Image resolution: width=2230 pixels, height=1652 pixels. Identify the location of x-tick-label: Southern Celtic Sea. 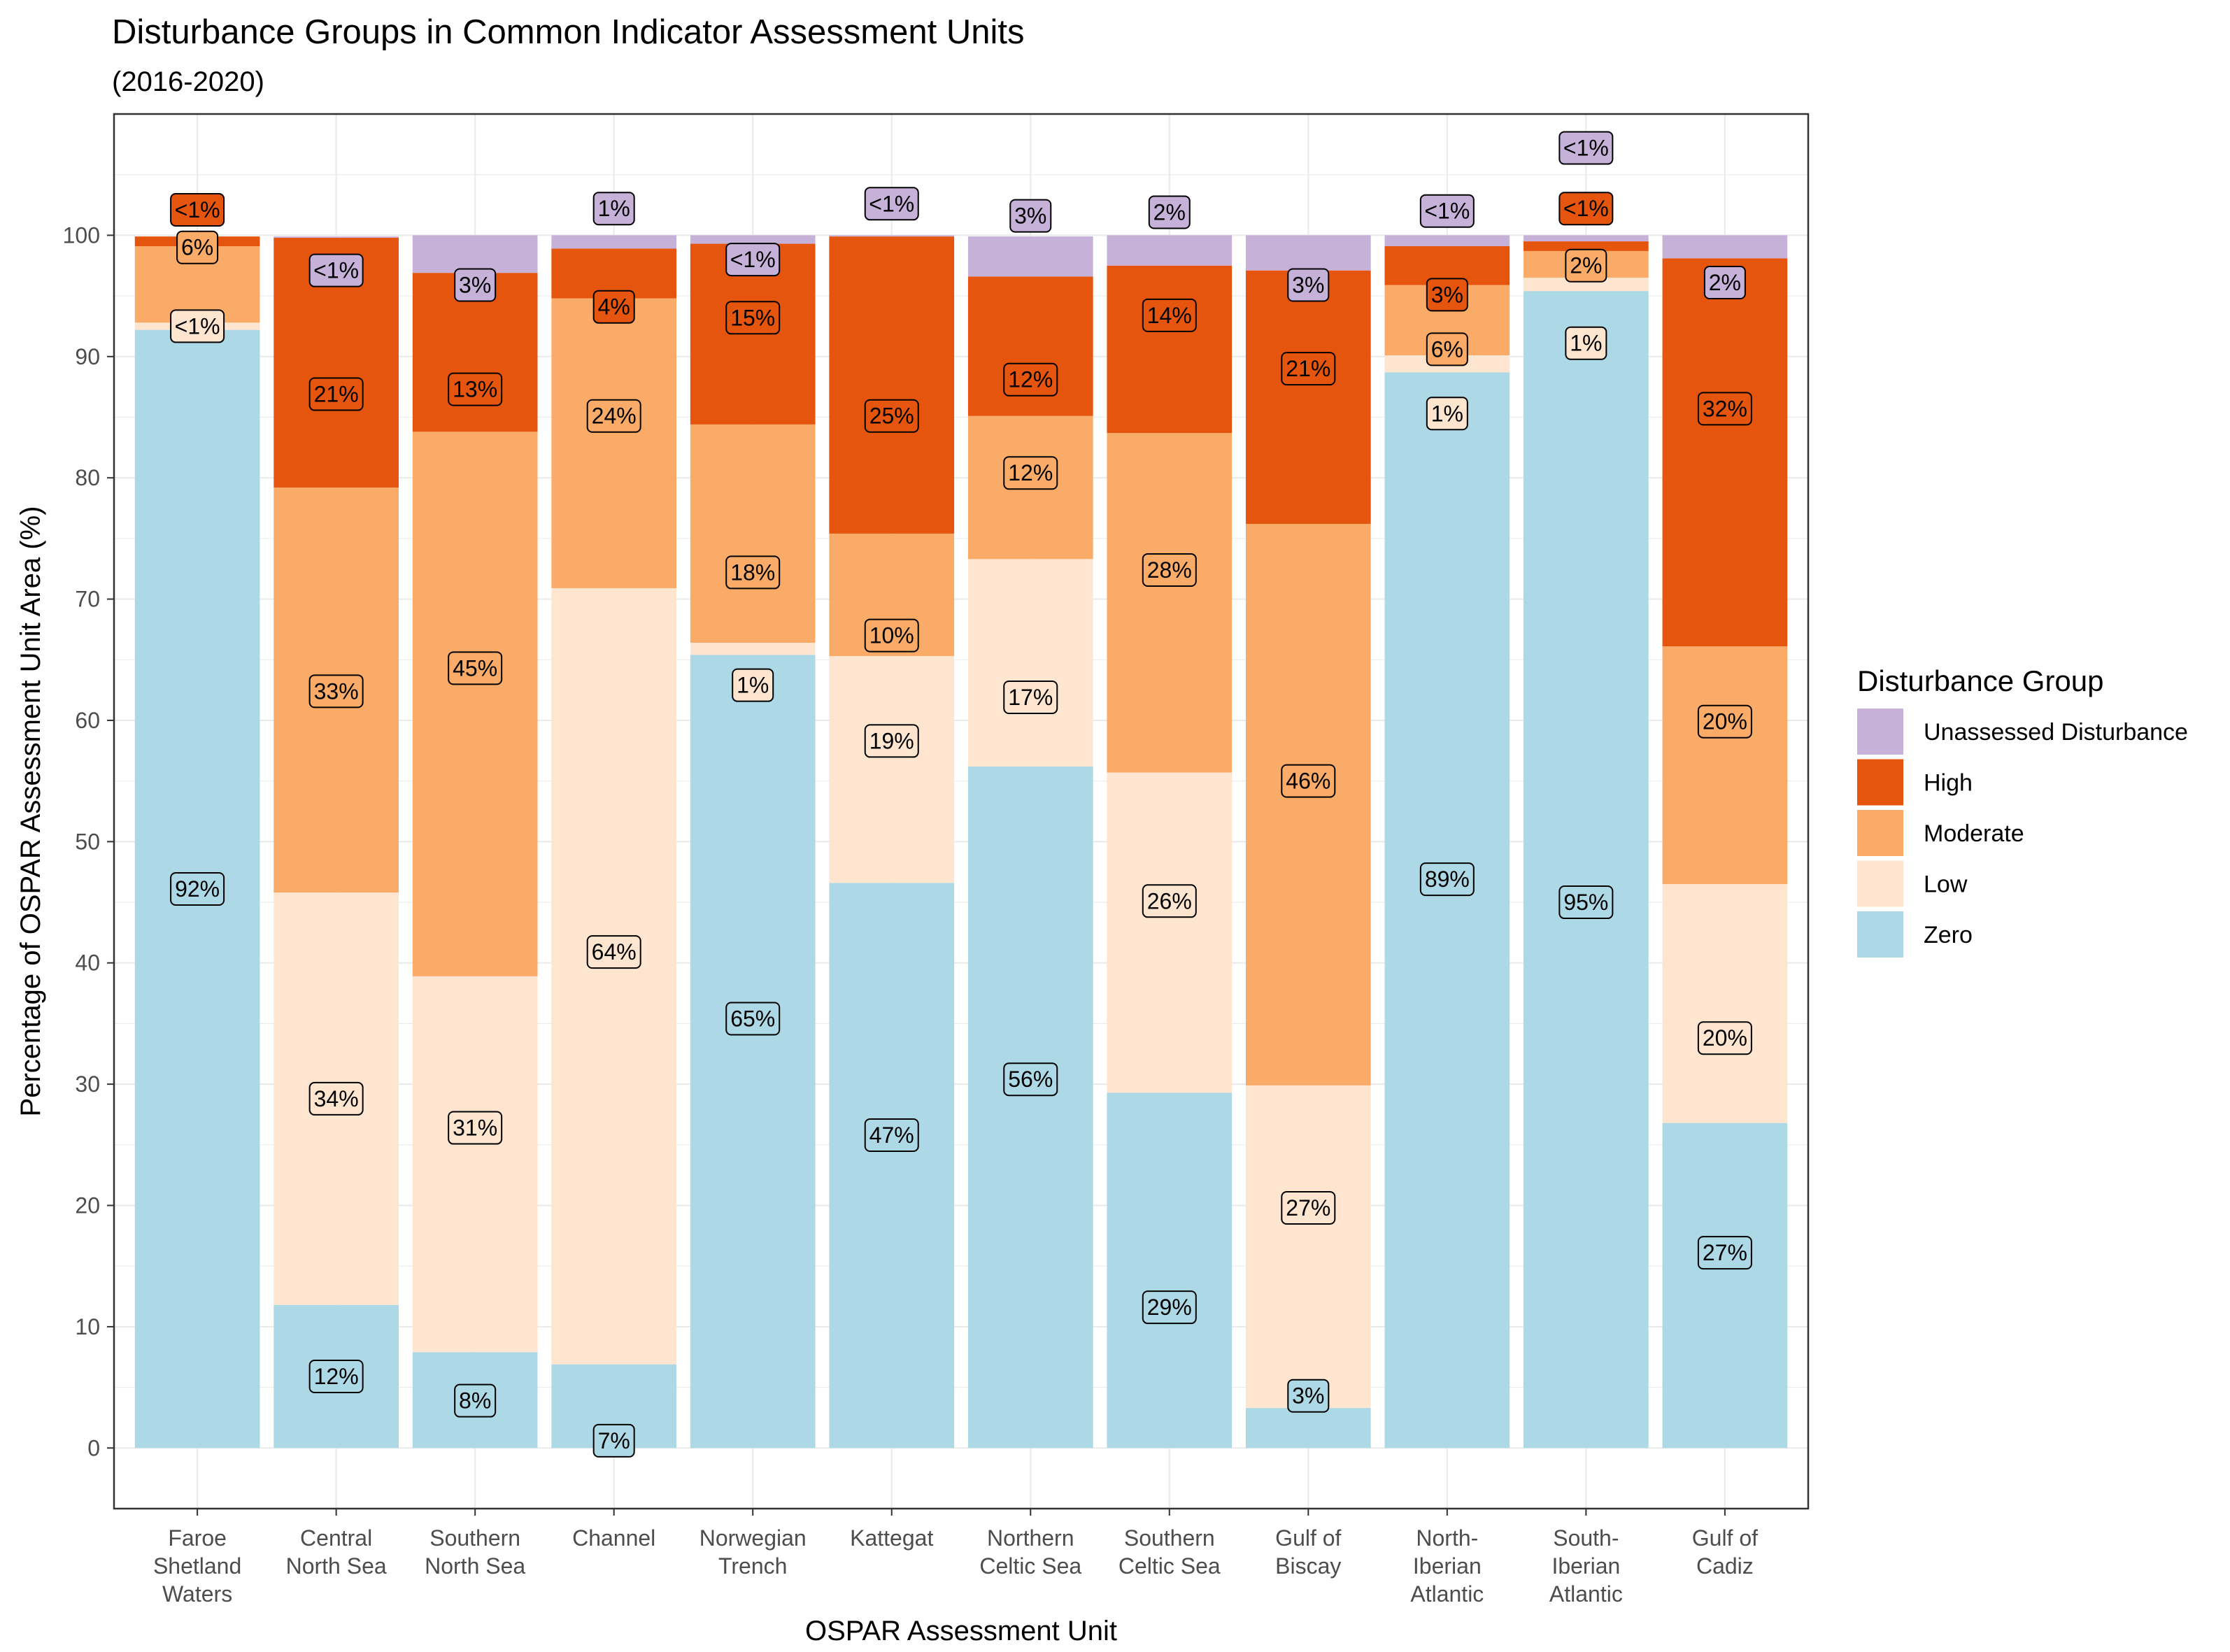
(1169, 1552).